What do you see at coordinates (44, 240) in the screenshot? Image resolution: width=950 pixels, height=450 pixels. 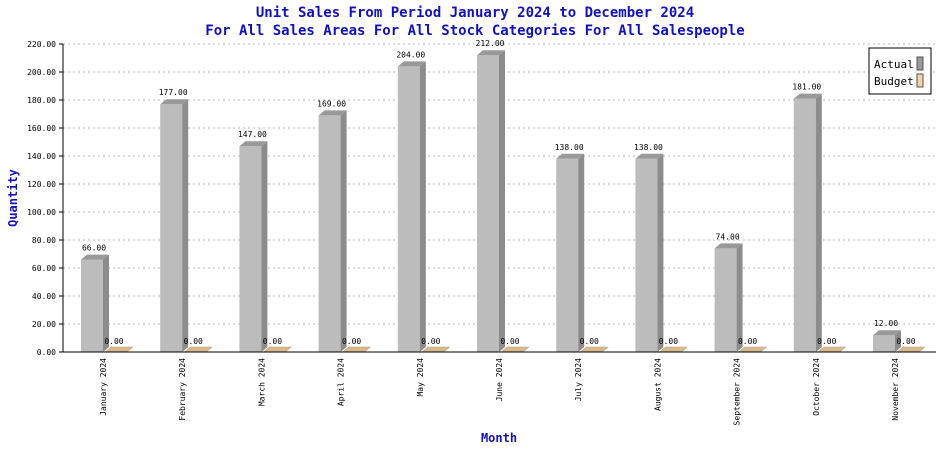 I see `y-tick-label: 80.00` at bounding box center [44, 240].